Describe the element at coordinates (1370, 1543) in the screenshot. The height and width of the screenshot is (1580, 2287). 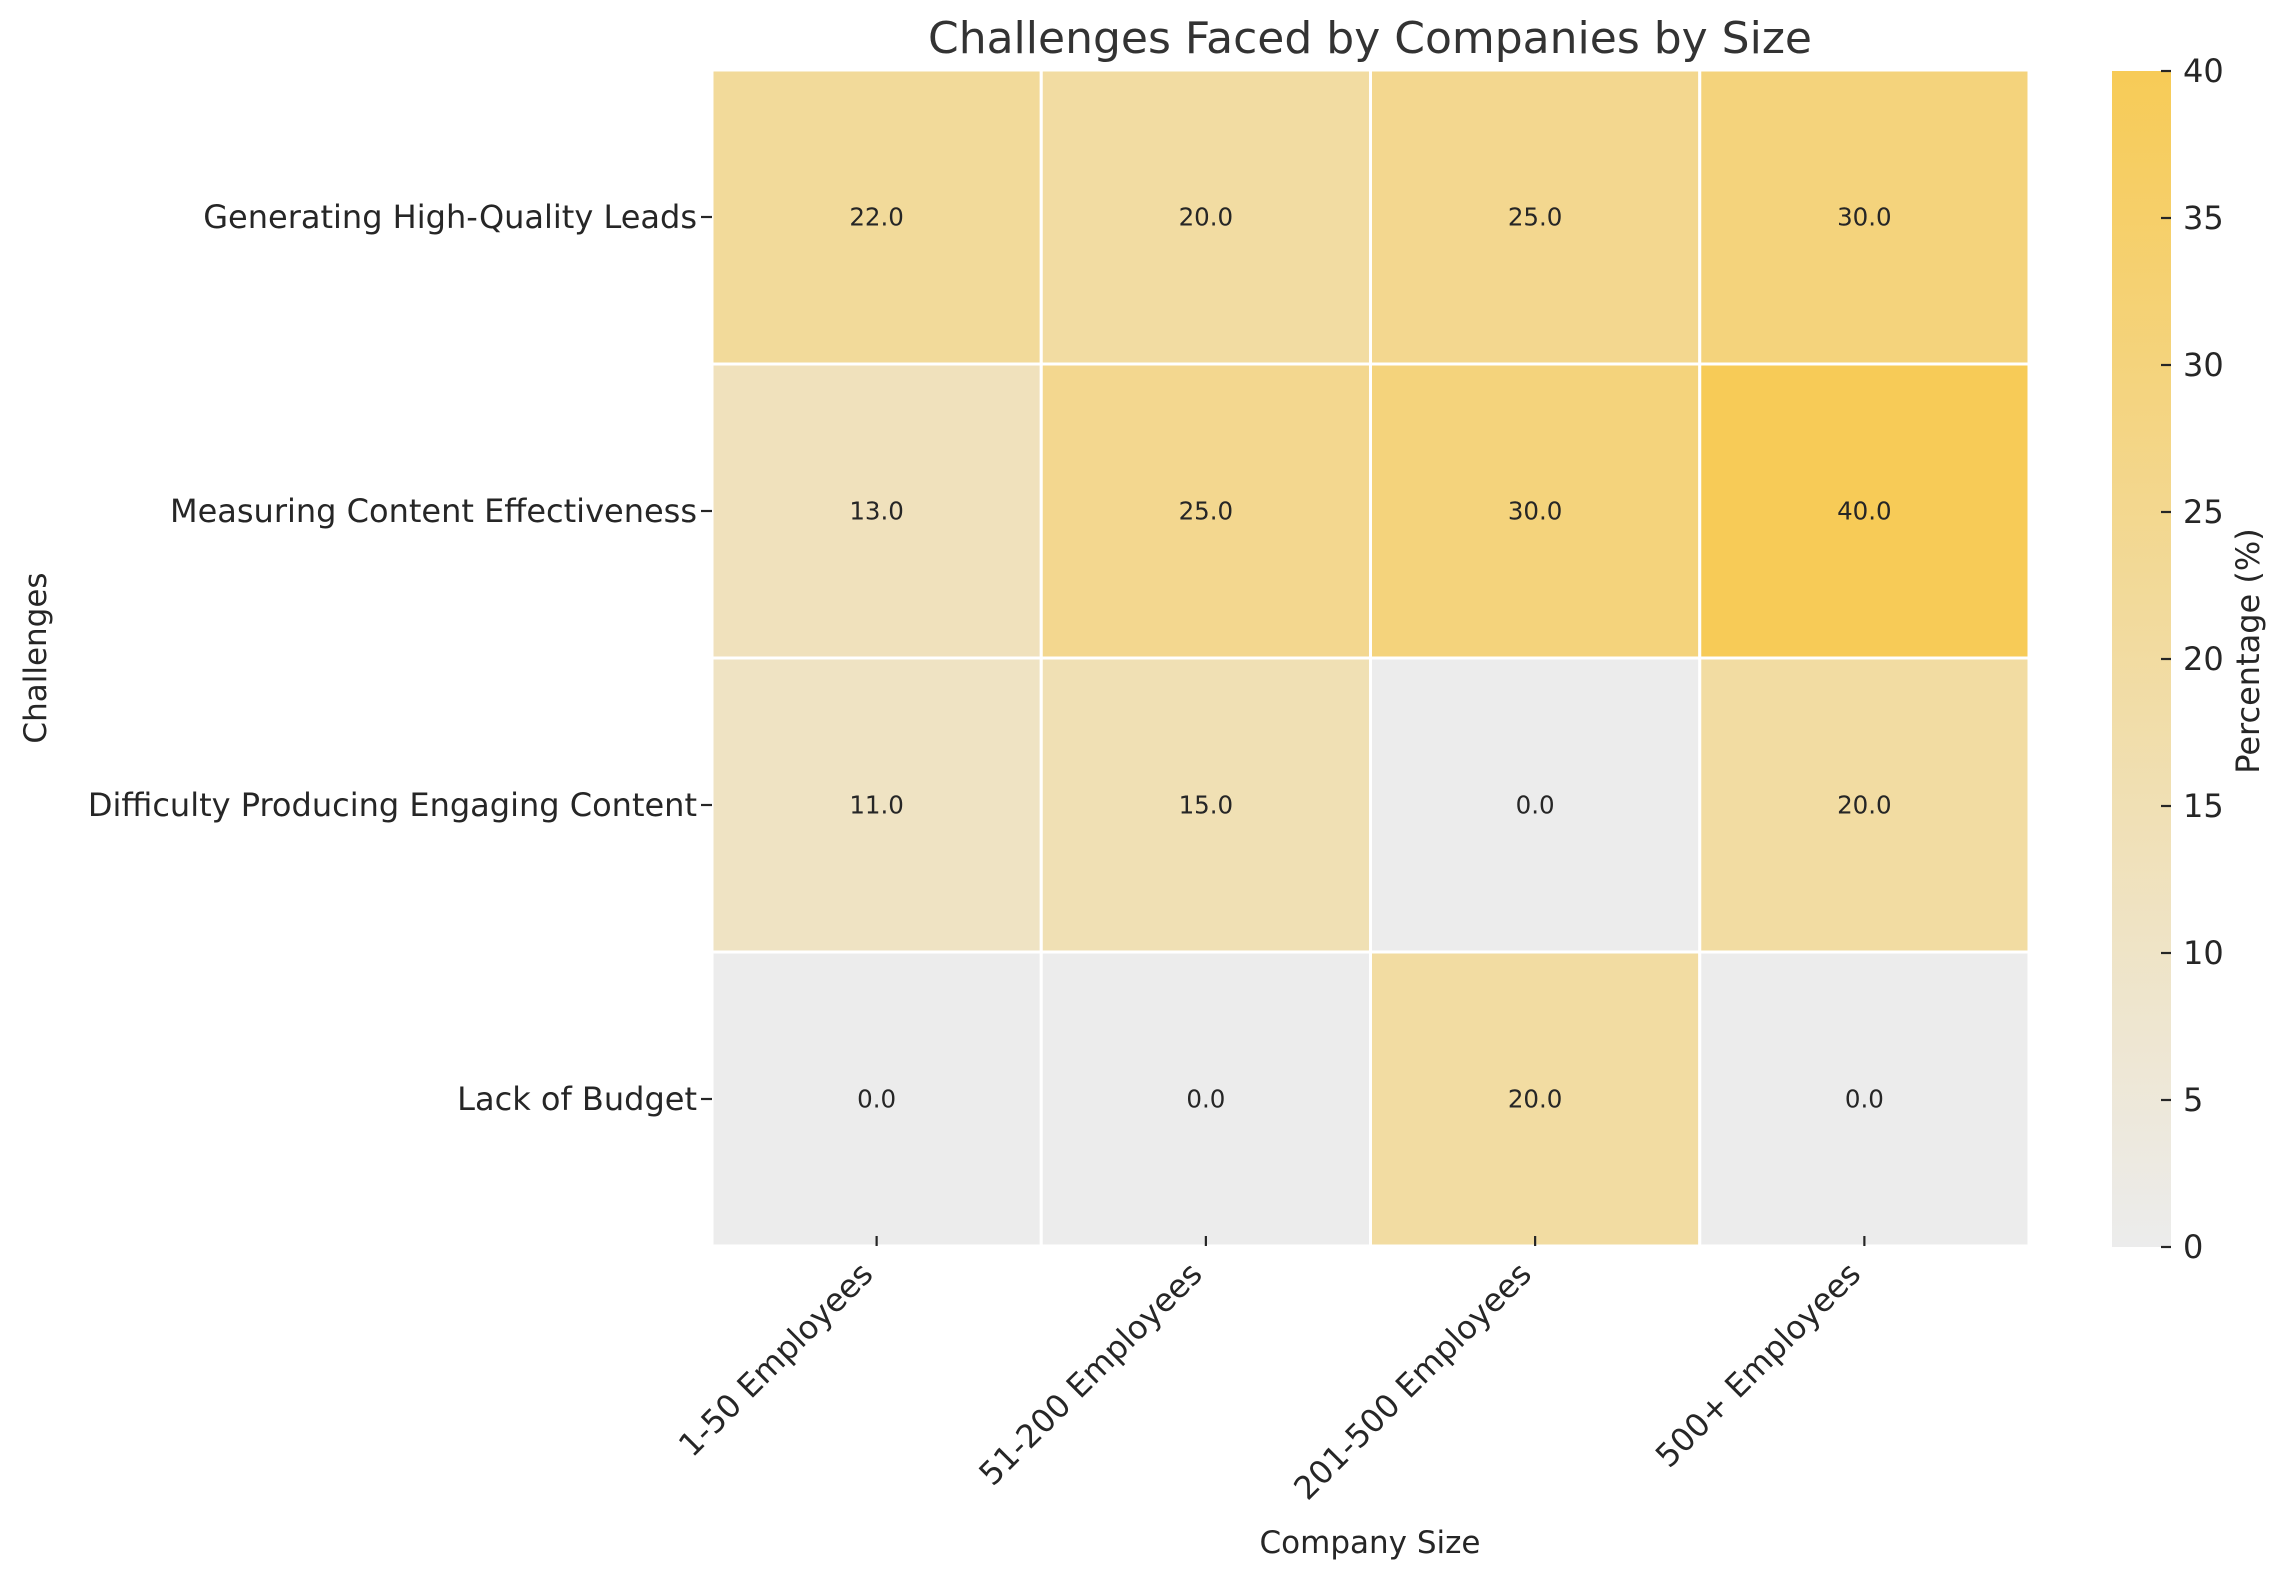
I see `x-axis-label: Company Size` at that location.